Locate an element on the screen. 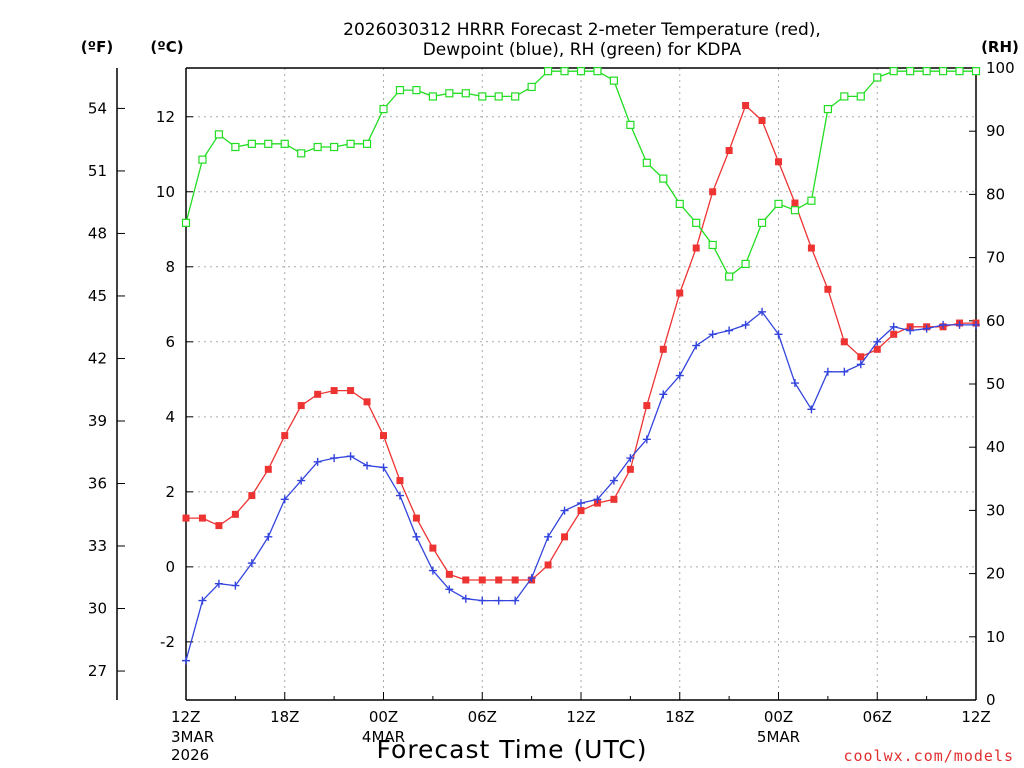 The height and width of the screenshot is (768, 1024). fahrenheit-unit-label: (ºF) is located at coordinates (97, 47).